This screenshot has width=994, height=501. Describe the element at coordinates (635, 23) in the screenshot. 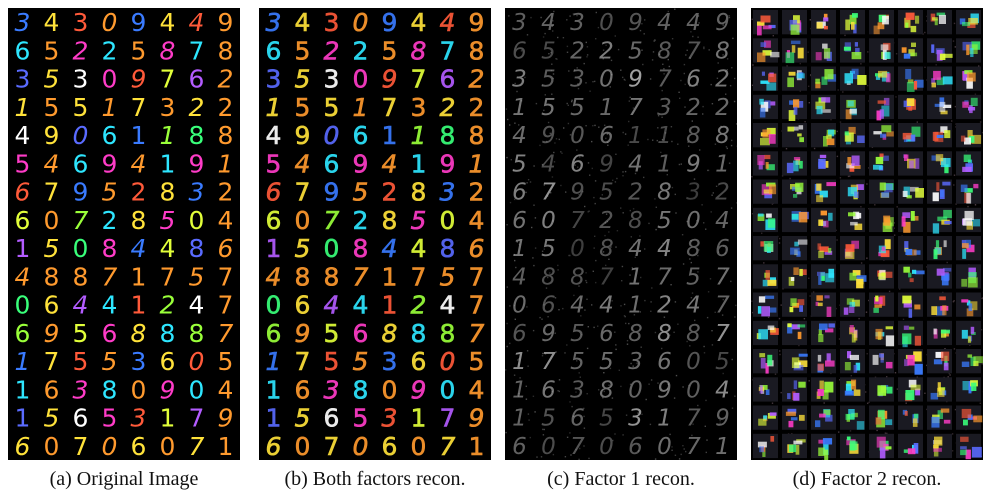

I see `digit-cell-blurred: 9` at that location.